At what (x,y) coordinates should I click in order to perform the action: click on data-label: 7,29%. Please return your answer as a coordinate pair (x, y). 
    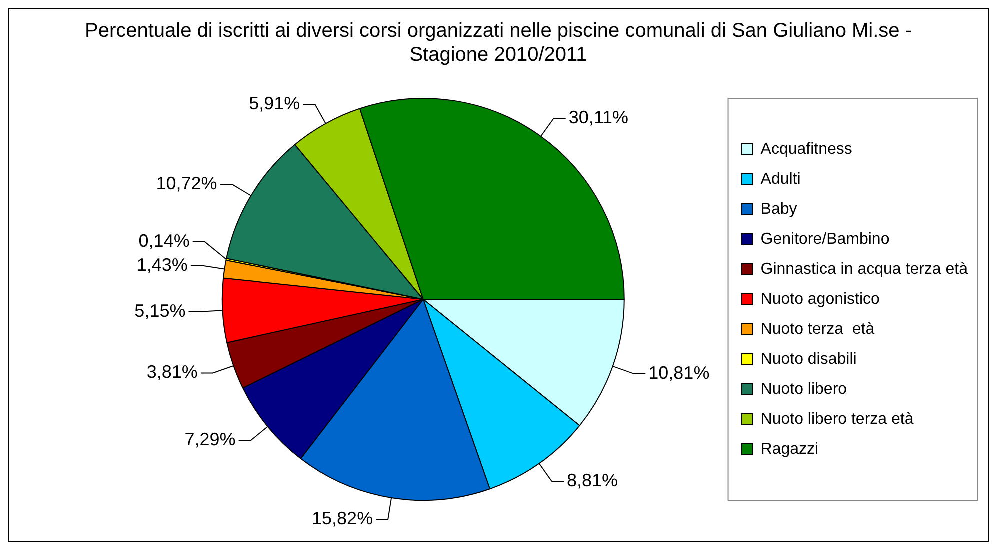
    Looking at the image, I should click on (210, 440).